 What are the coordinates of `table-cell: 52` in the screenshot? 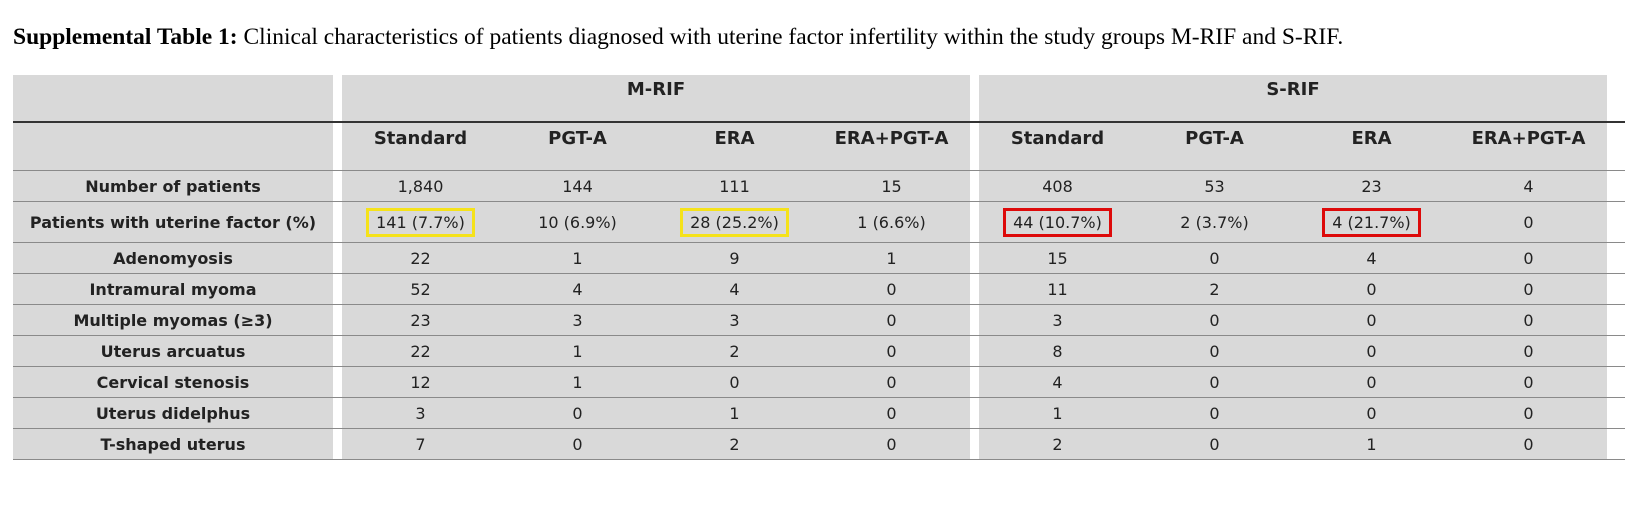 It's located at (420, 289).